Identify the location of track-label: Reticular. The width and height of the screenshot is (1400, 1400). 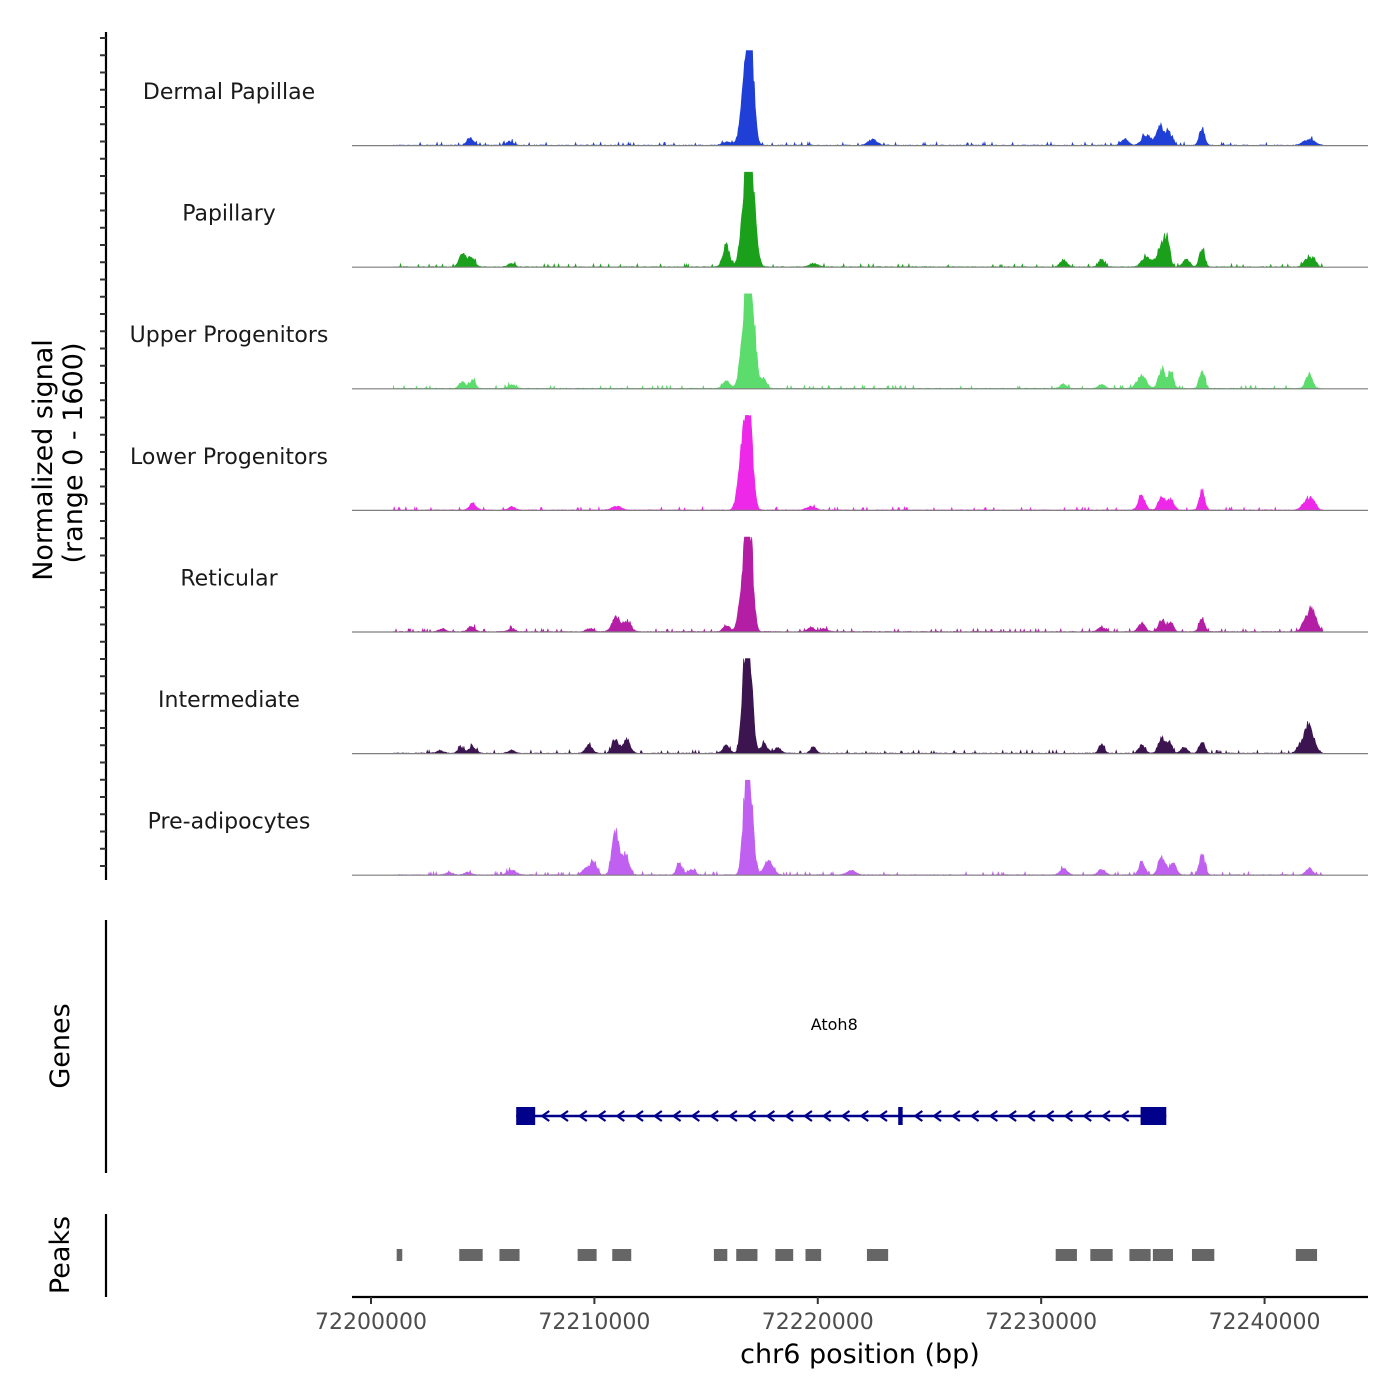
(229, 578).